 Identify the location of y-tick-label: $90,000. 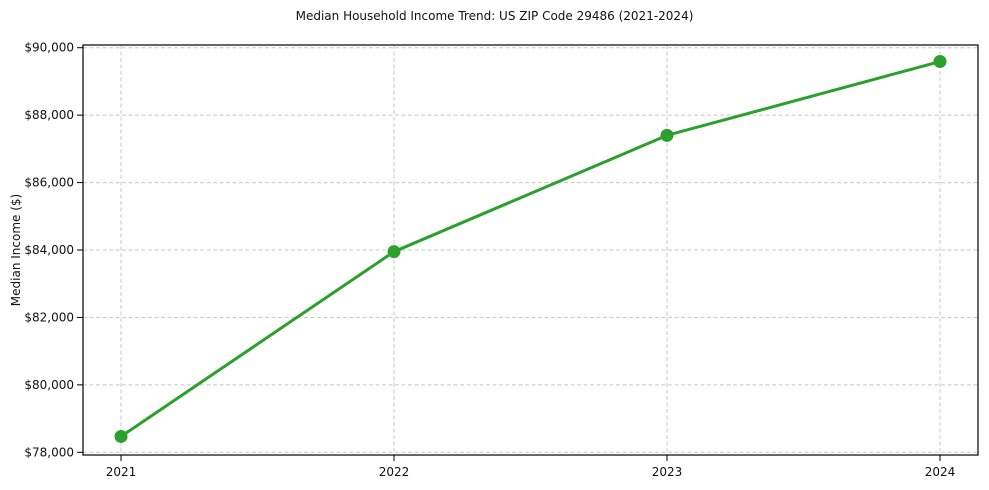
(49, 48).